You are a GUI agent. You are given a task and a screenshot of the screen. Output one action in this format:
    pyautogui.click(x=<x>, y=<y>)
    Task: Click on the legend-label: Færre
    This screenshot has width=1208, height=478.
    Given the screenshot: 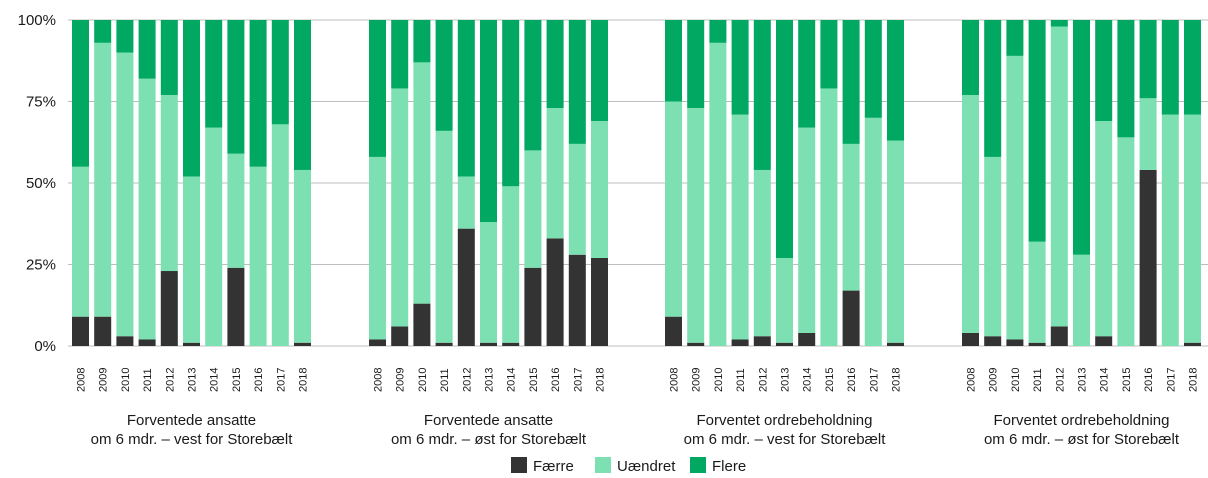 What is the action you would take?
    pyautogui.click(x=553, y=465)
    